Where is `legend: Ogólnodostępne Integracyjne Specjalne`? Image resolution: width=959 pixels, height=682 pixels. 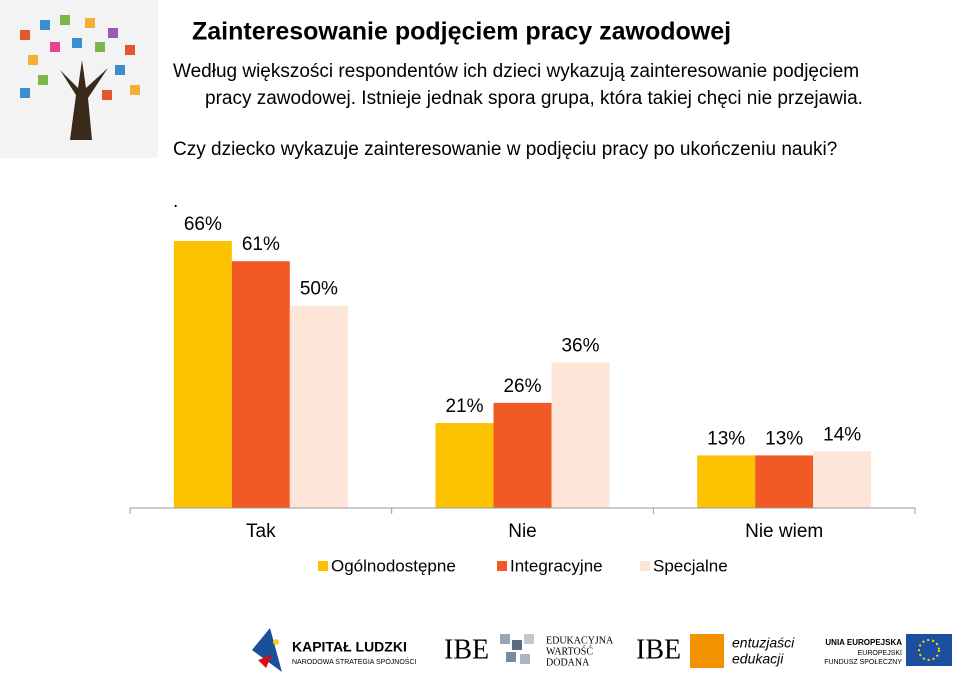 legend: Ogólnodostępne Integracyjne Specjalne is located at coordinates (523, 565).